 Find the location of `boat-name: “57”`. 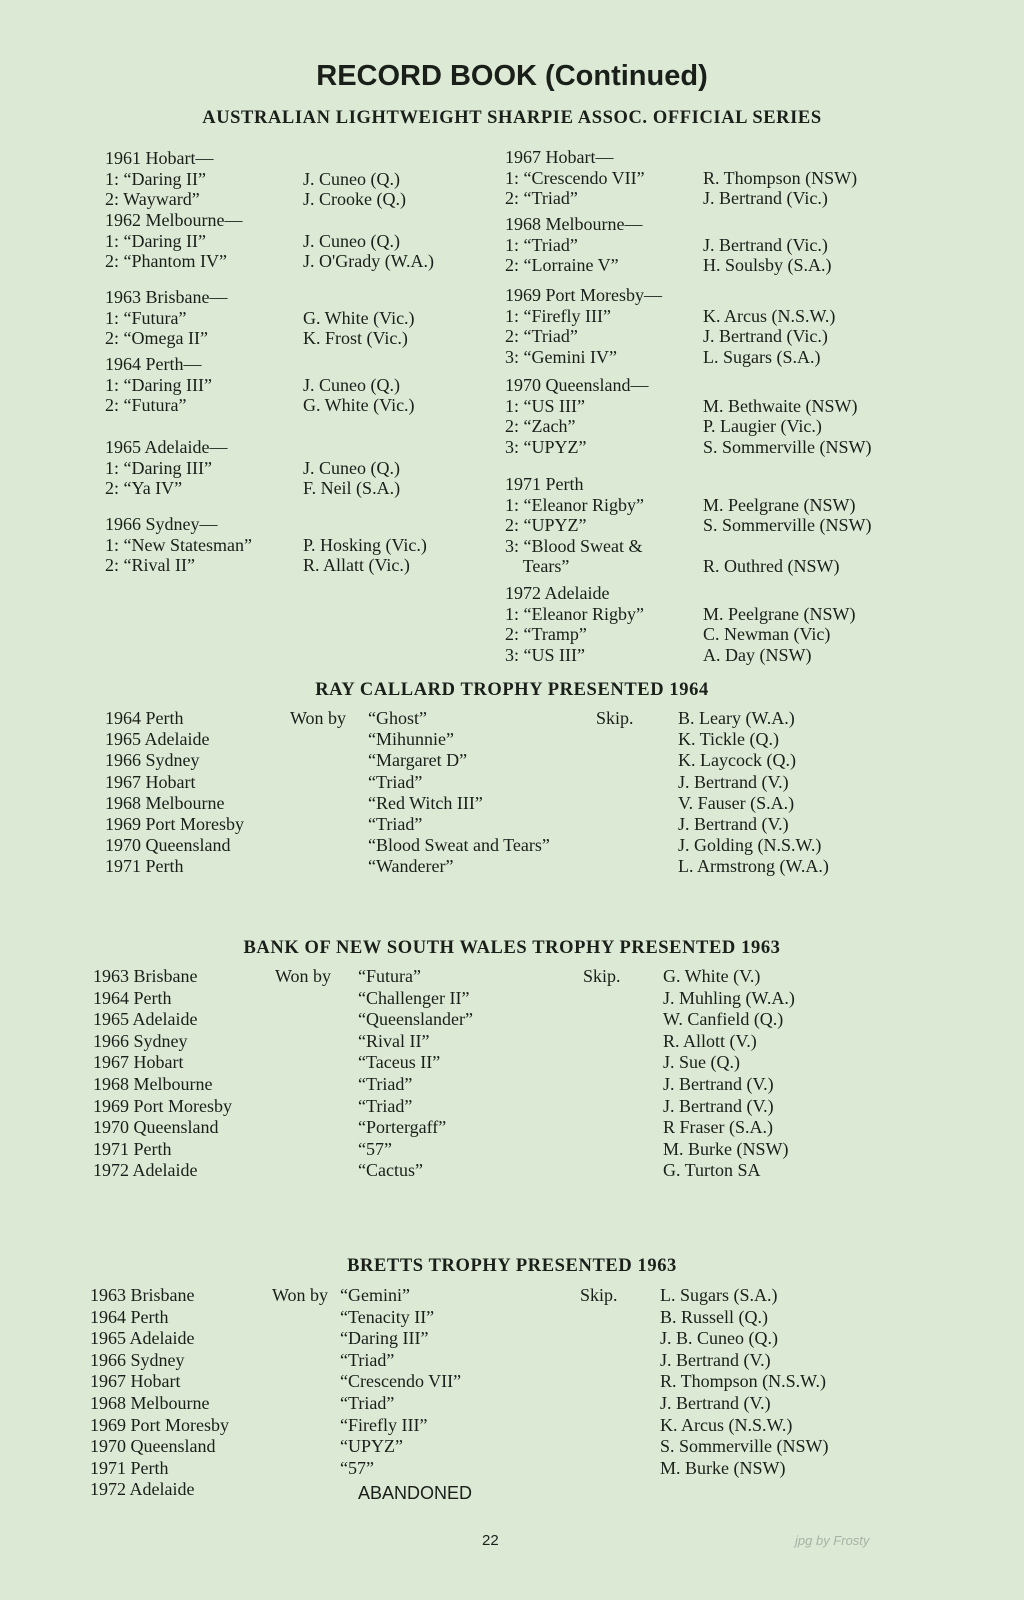

boat-name: “57” is located at coordinates (357, 1467).